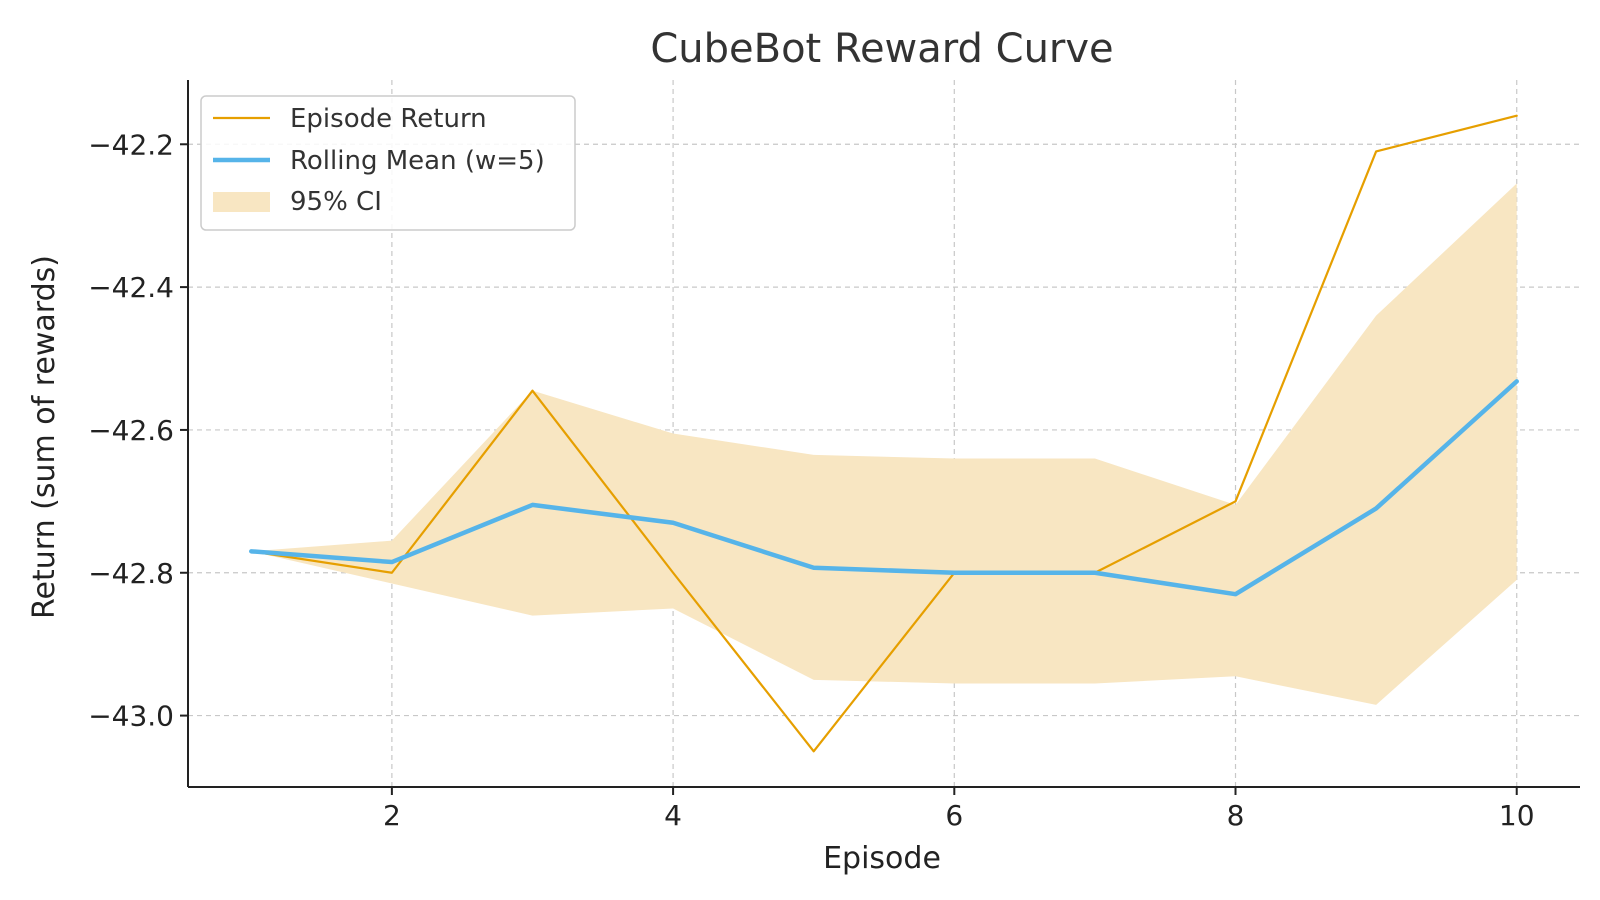  What do you see at coordinates (241, 202) in the screenshot?
I see `legend-swatch-ci` at bounding box center [241, 202].